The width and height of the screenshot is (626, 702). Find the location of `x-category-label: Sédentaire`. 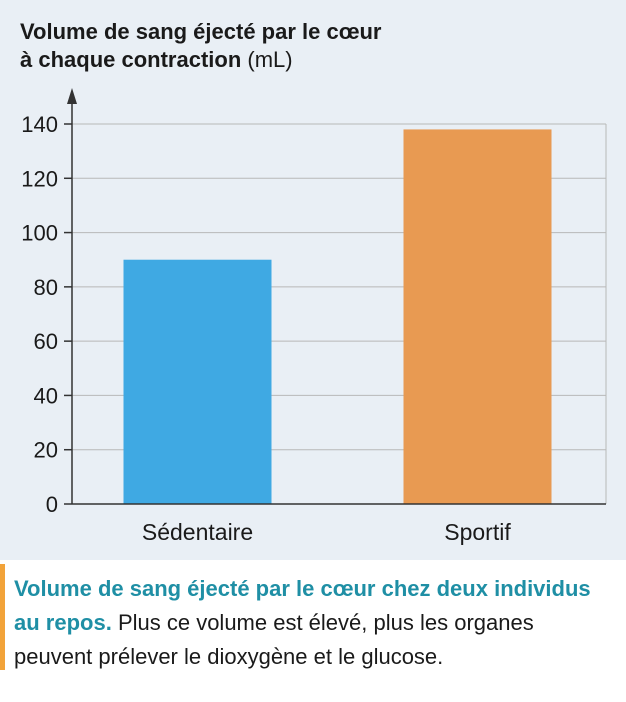

x-category-label: Sédentaire is located at coordinates (197, 532).